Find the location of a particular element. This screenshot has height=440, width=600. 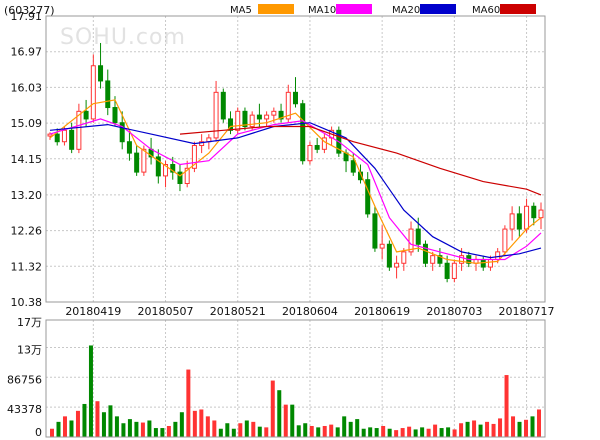

date-tick-label: 20180604 is located at coordinates (310, 311).